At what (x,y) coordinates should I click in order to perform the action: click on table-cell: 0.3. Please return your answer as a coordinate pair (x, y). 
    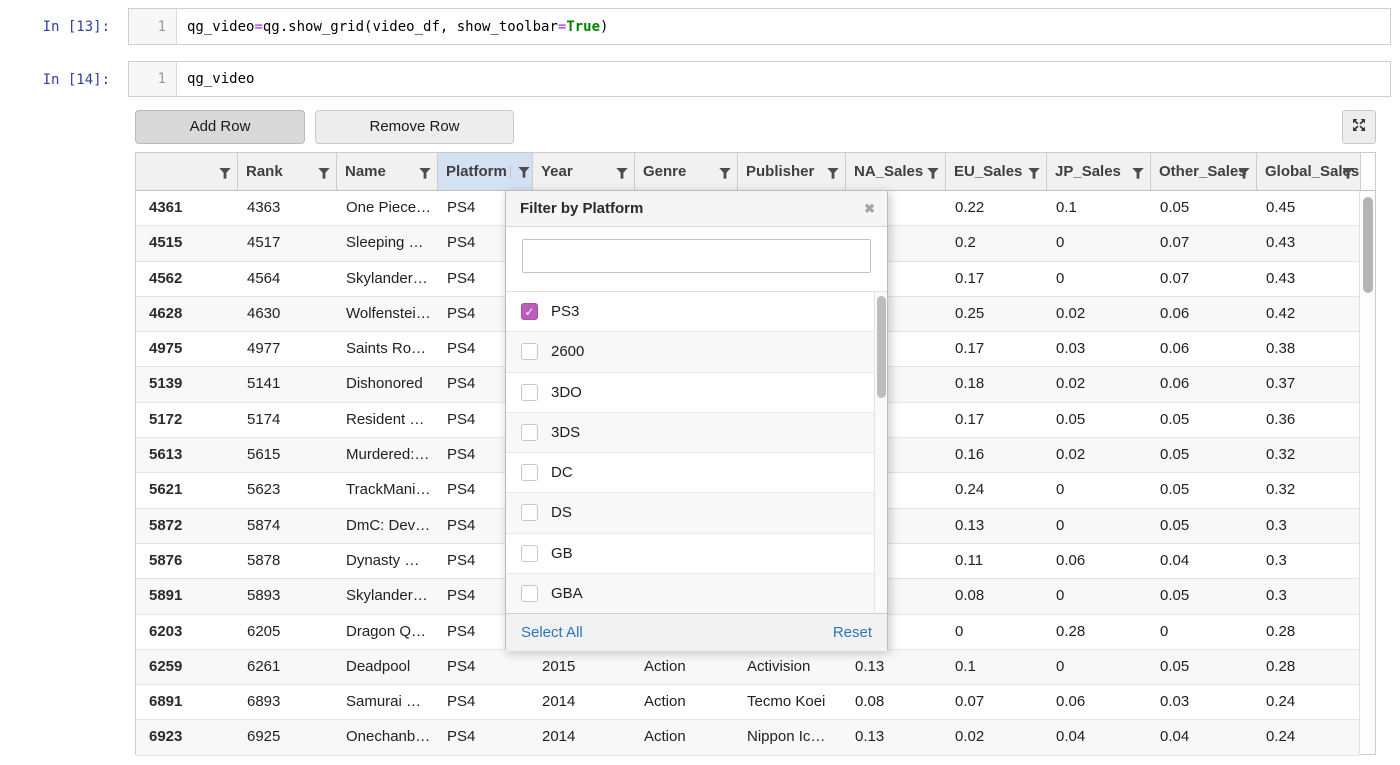
    Looking at the image, I should click on (1276, 525).